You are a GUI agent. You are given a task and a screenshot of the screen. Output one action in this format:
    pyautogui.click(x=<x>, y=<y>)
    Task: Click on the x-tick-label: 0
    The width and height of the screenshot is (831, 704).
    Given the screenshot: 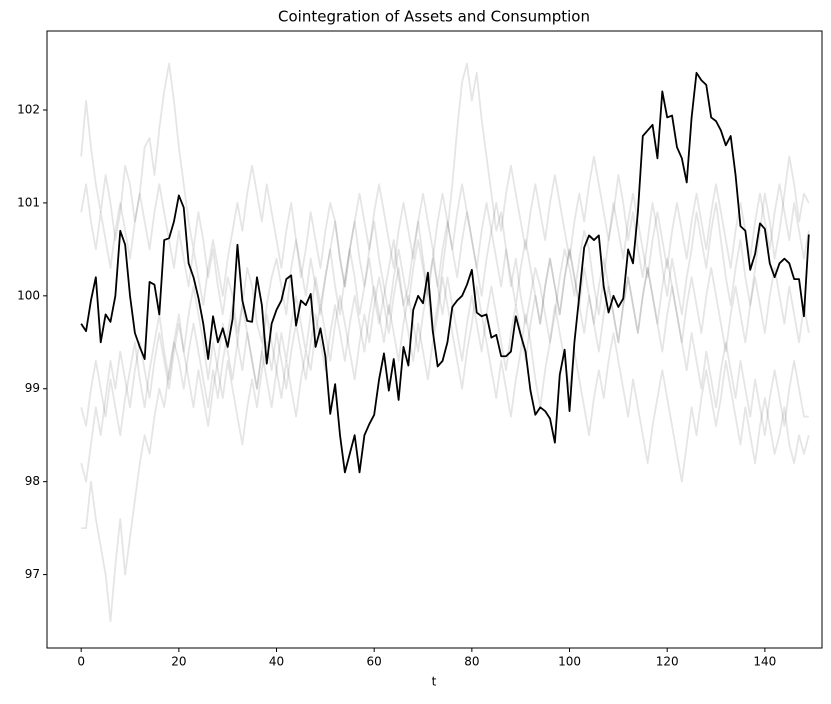 What is the action you would take?
    pyautogui.click(x=81, y=662)
    